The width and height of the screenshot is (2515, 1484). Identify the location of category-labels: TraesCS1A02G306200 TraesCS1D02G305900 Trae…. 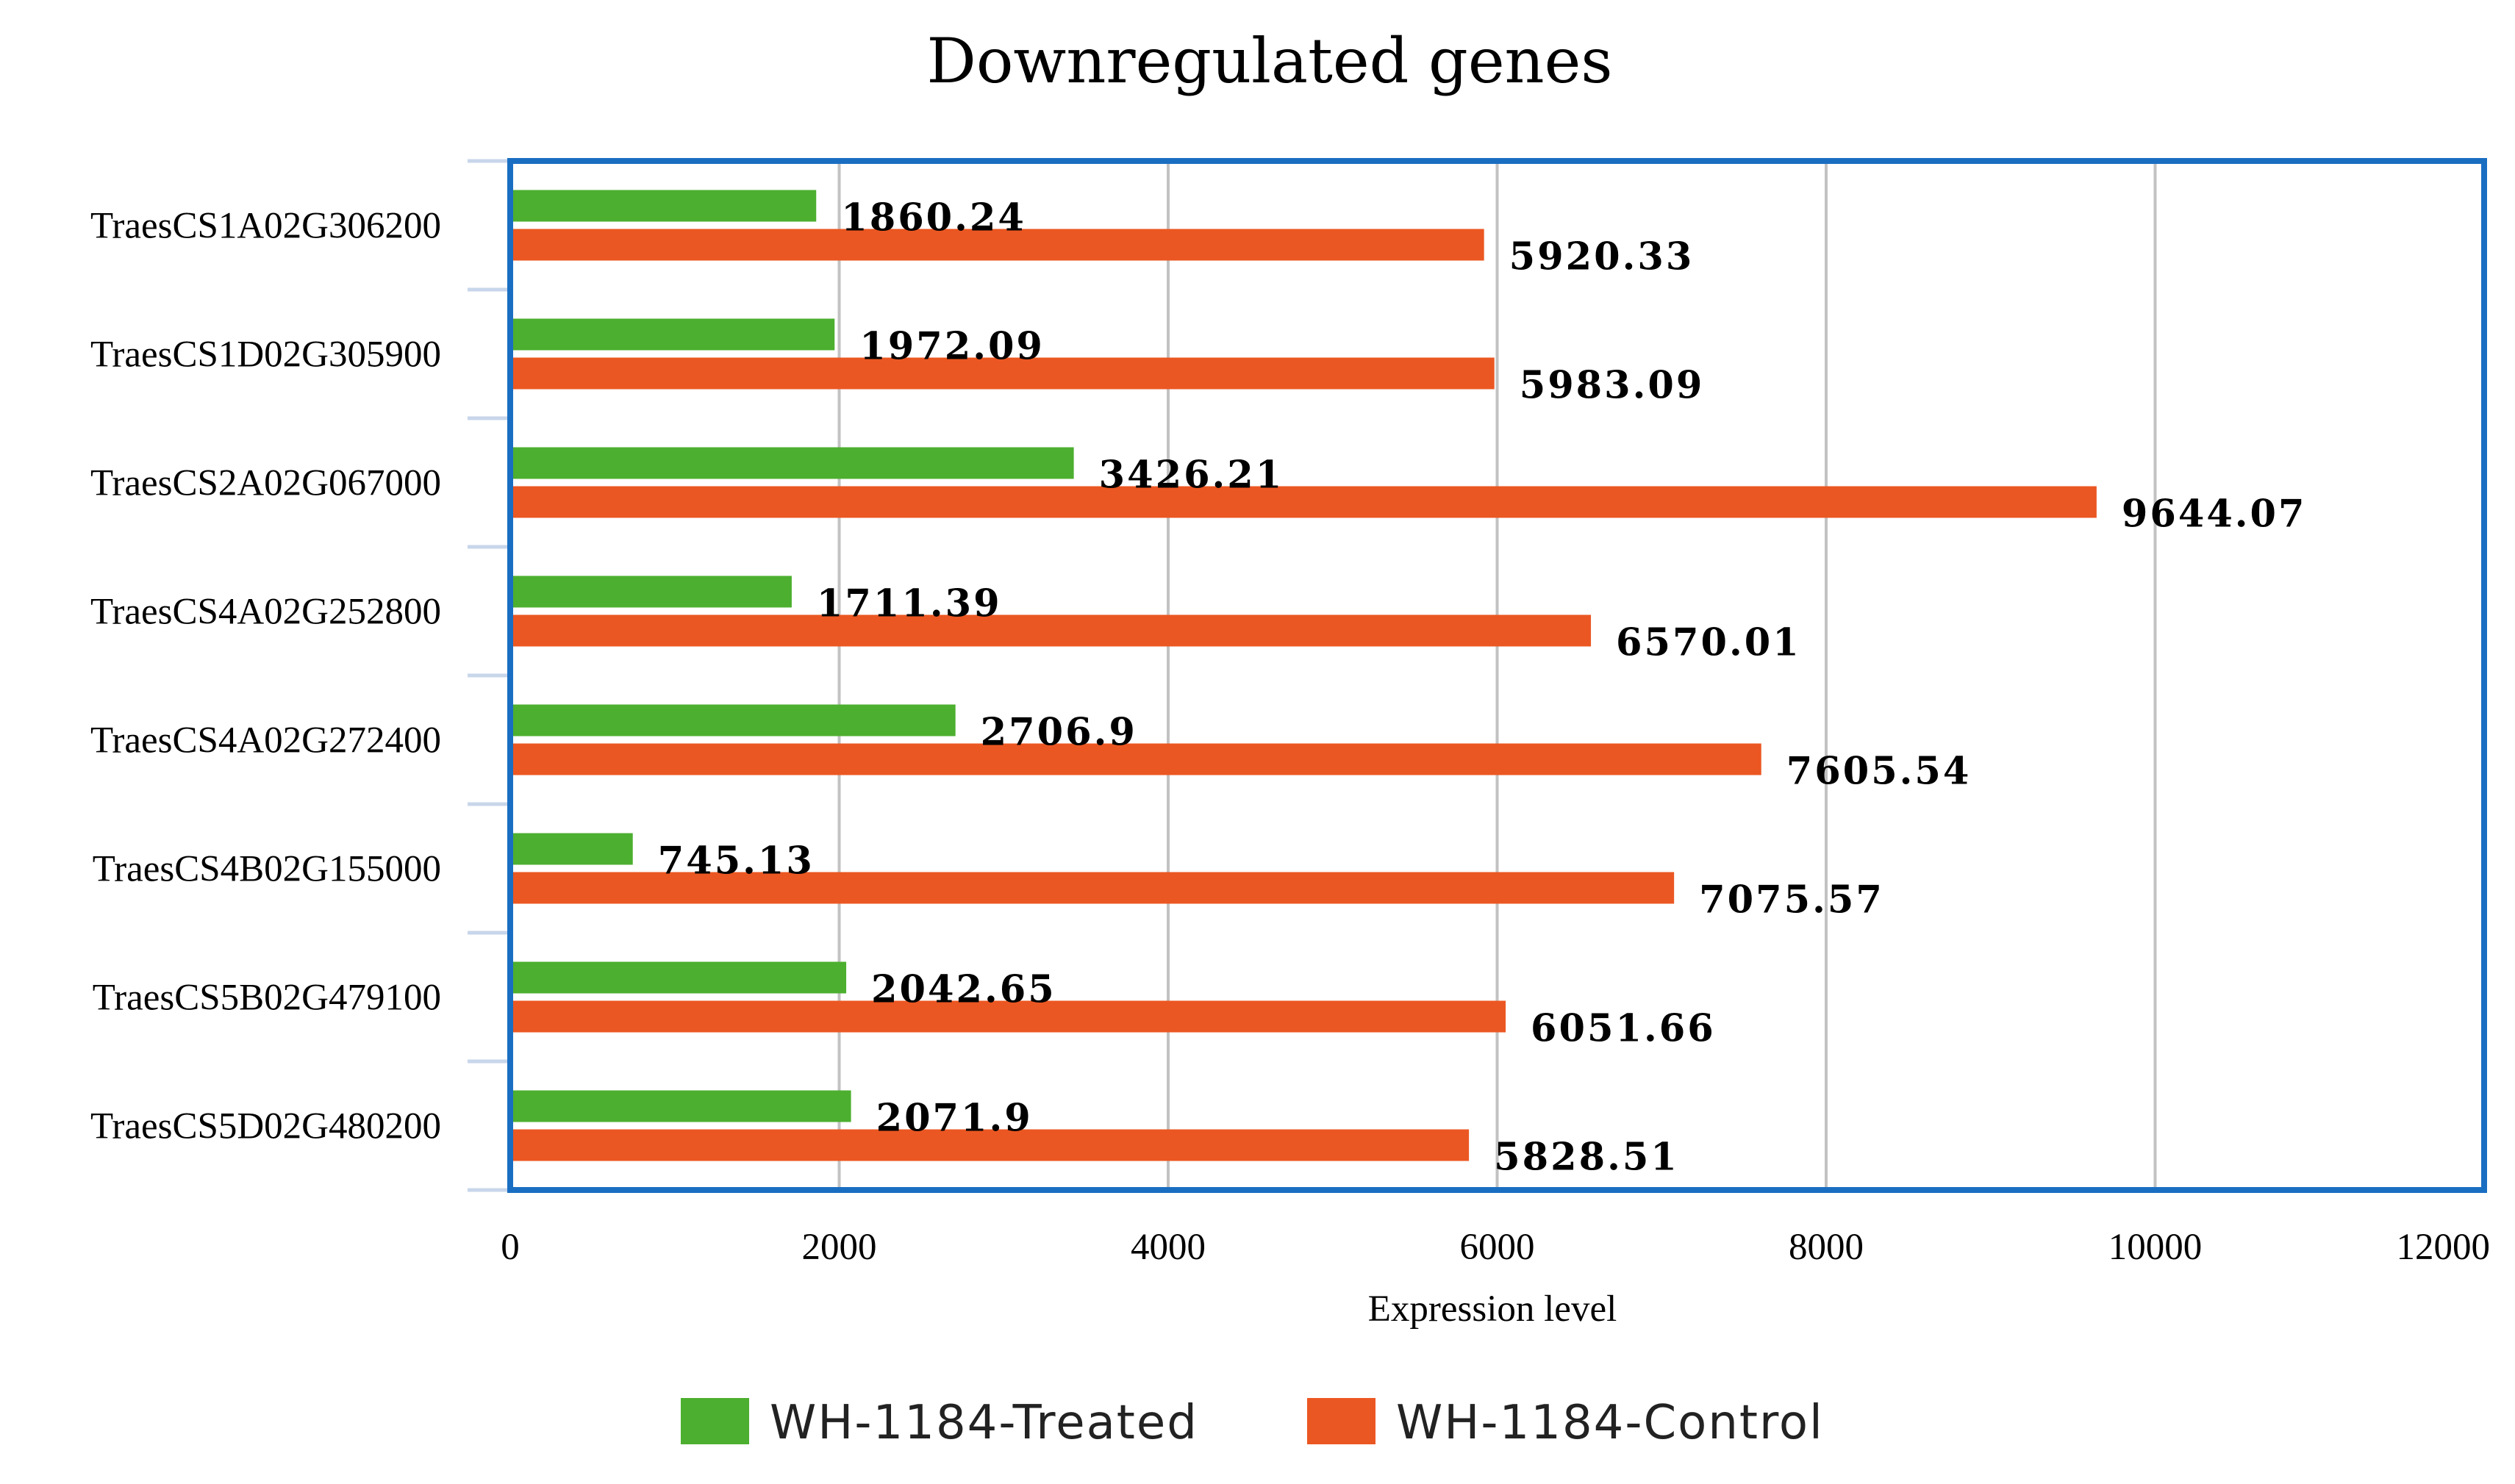
(265, 677).